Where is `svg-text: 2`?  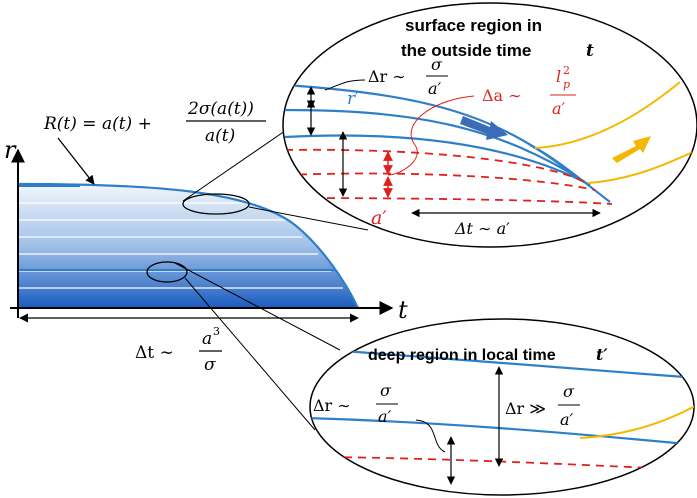 svg-text: 2 is located at coordinates (566, 70).